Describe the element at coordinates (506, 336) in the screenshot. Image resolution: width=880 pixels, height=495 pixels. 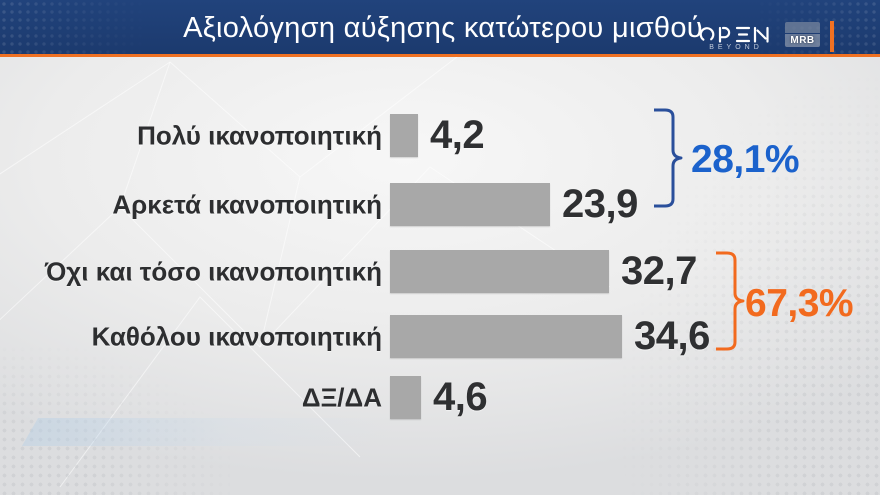
I see `bar-not-at-all-satisfactory` at that location.